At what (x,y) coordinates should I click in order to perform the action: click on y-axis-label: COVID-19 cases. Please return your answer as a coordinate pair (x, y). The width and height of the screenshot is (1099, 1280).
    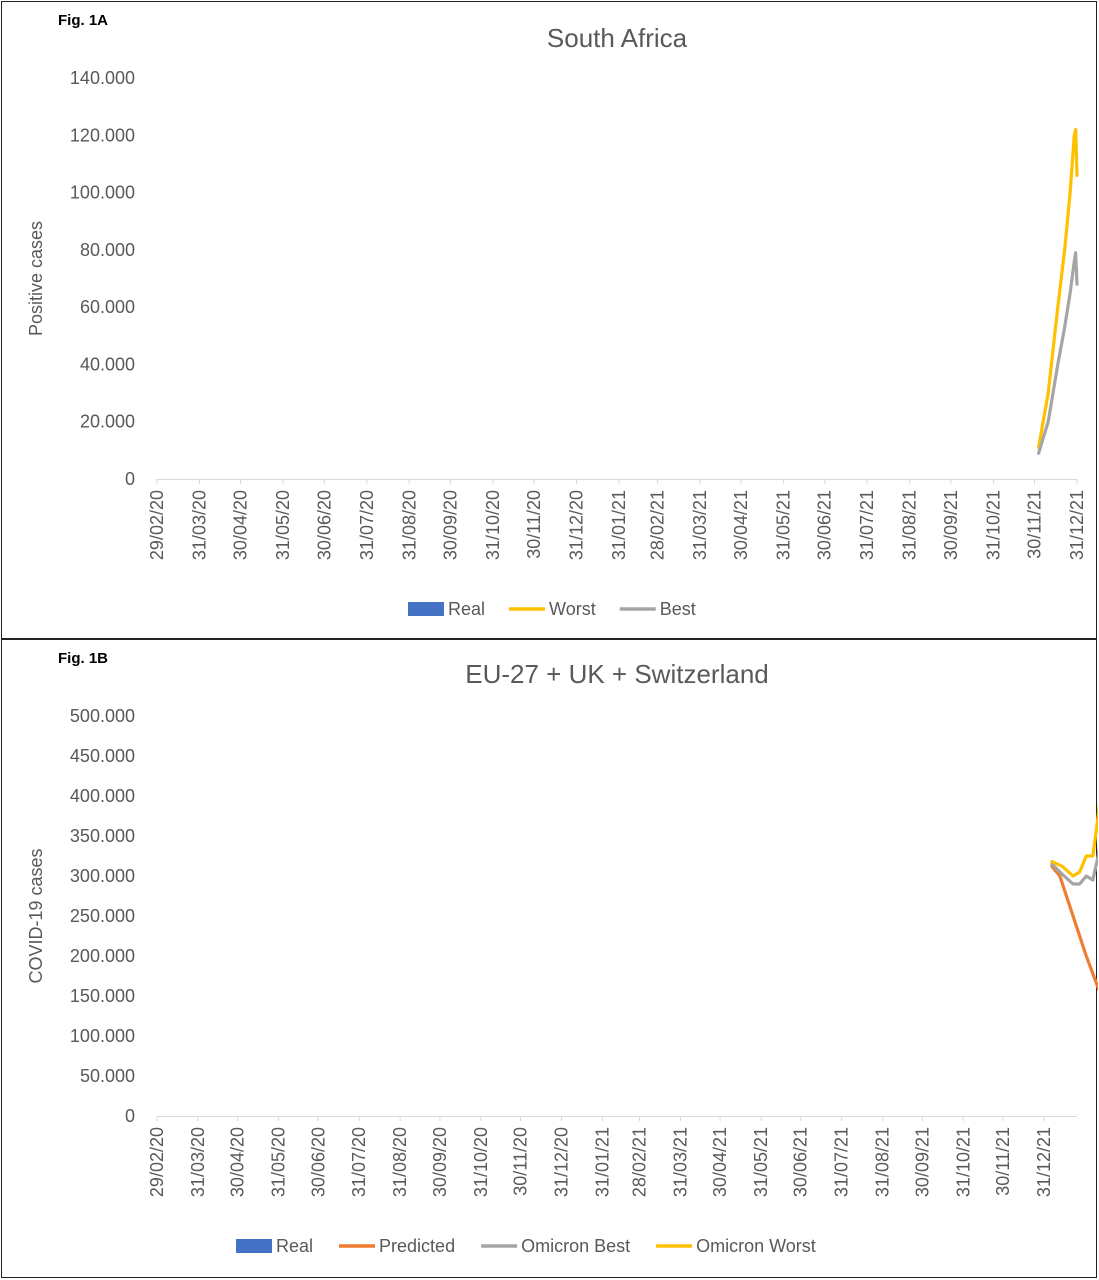
    Looking at the image, I should click on (36, 915).